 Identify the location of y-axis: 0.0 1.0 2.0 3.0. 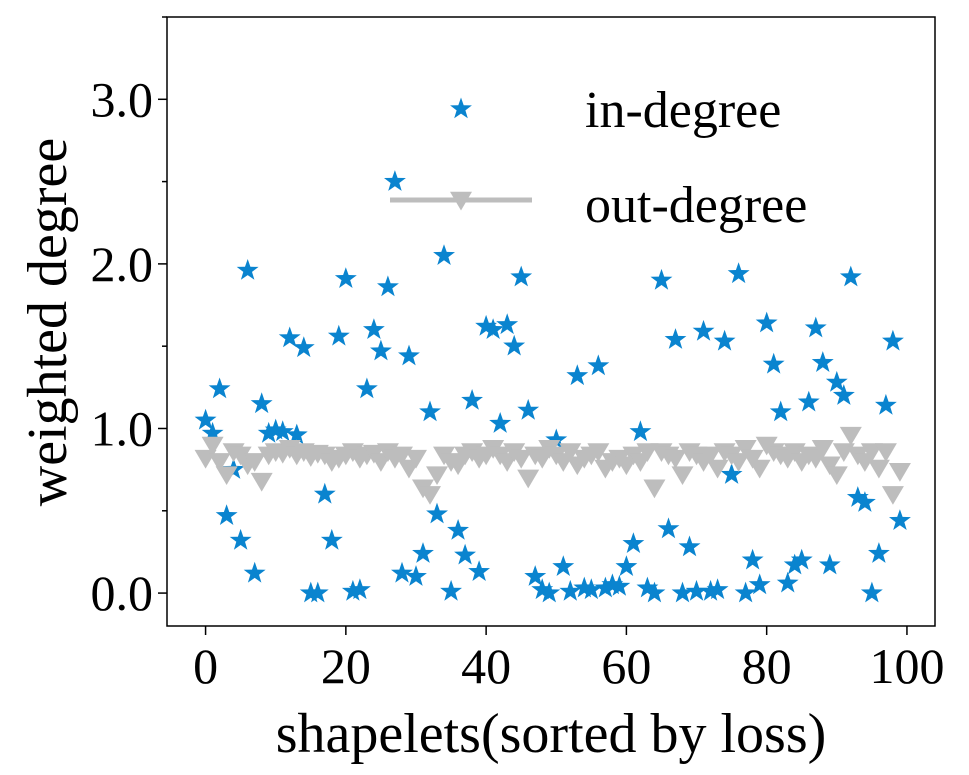
(129, 318).